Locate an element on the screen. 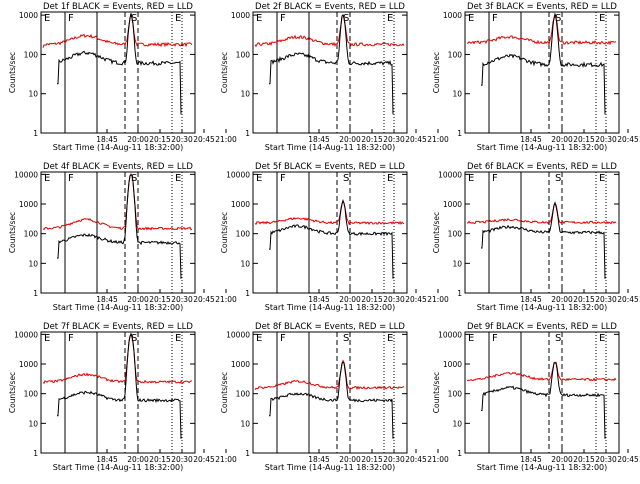 The height and width of the screenshot is (484, 640). panel-title: Det 3f BLACK = Events, RED = LLD is located at coordinates (542, 7).